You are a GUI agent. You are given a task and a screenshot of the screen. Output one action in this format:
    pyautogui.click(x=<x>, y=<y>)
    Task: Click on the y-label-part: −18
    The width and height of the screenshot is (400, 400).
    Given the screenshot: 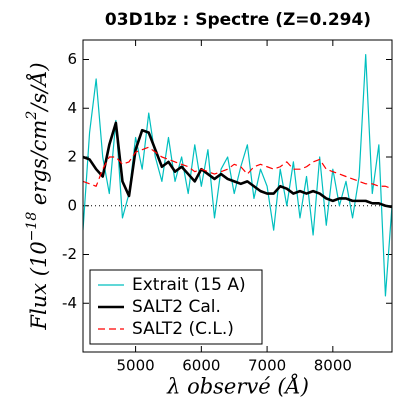 What is the action you would take?
    pyautogui.click(x=32, y=227)
    